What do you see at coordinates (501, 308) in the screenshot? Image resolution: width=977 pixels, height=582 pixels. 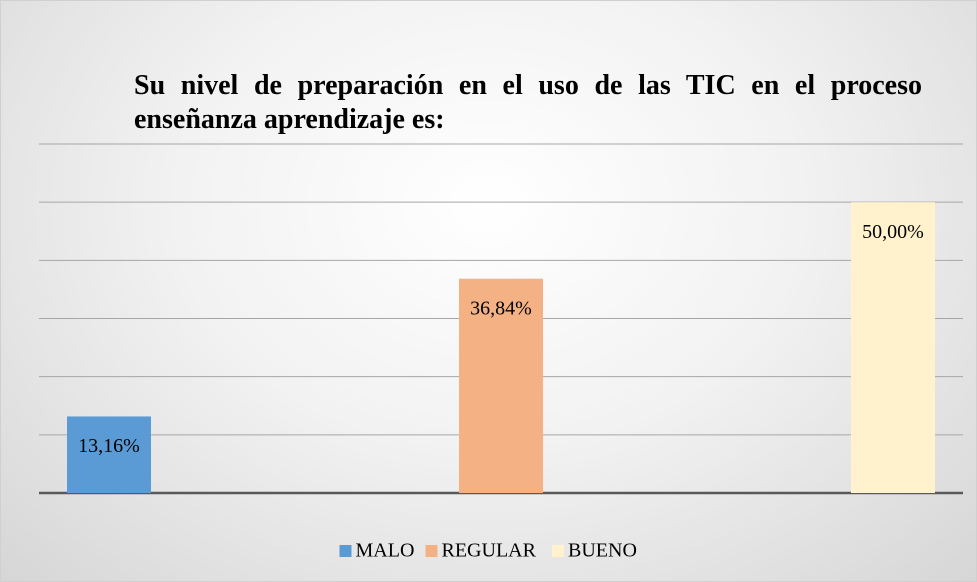 I see `data-label: 36,84%` at bounding box center [501, 308].